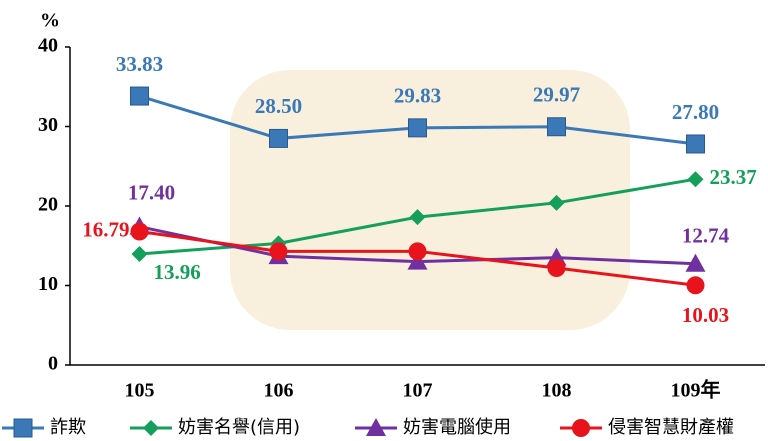  Describe the element at coordinates (706, 236) in the screenshot. I see `data-label: 12.74` at that location.